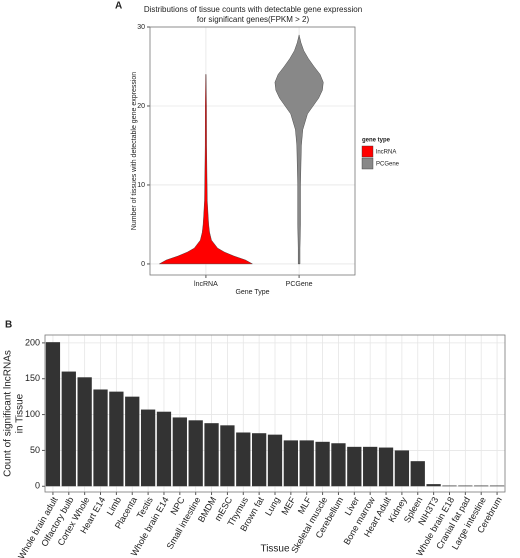  I want to click on x-axis-label: Gene Type, so click(252, 292).